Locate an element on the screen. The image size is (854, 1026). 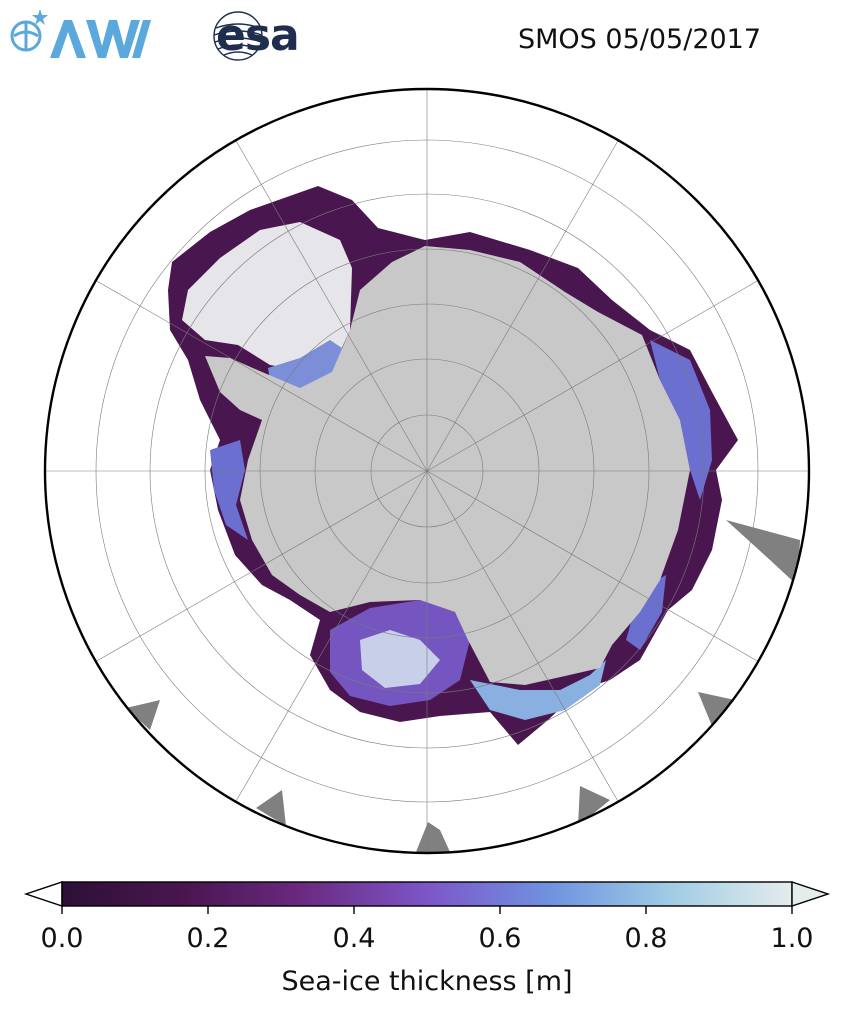
colorbar is located at coordinates (427, 897).